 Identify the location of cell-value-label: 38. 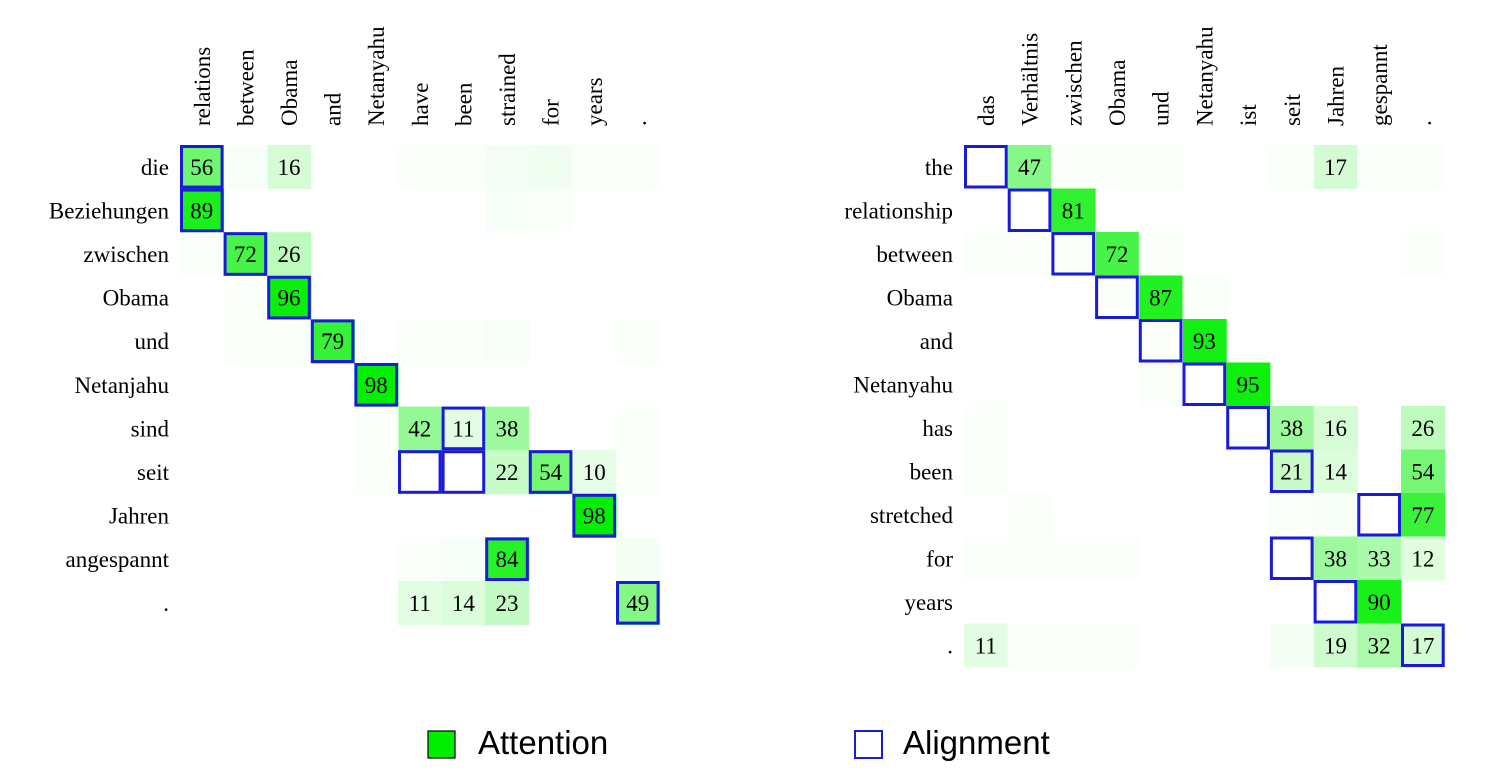
(1291, 428).